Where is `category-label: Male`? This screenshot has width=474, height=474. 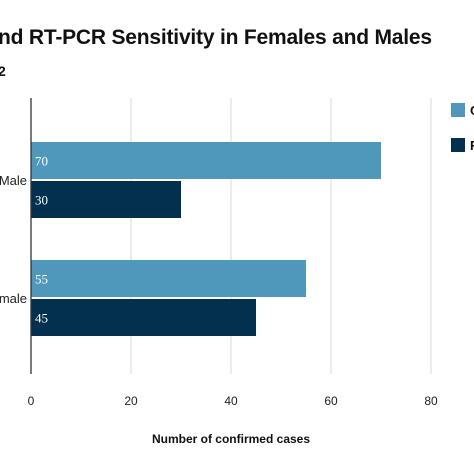
category-label: Male is located at coordinates (13, 180).